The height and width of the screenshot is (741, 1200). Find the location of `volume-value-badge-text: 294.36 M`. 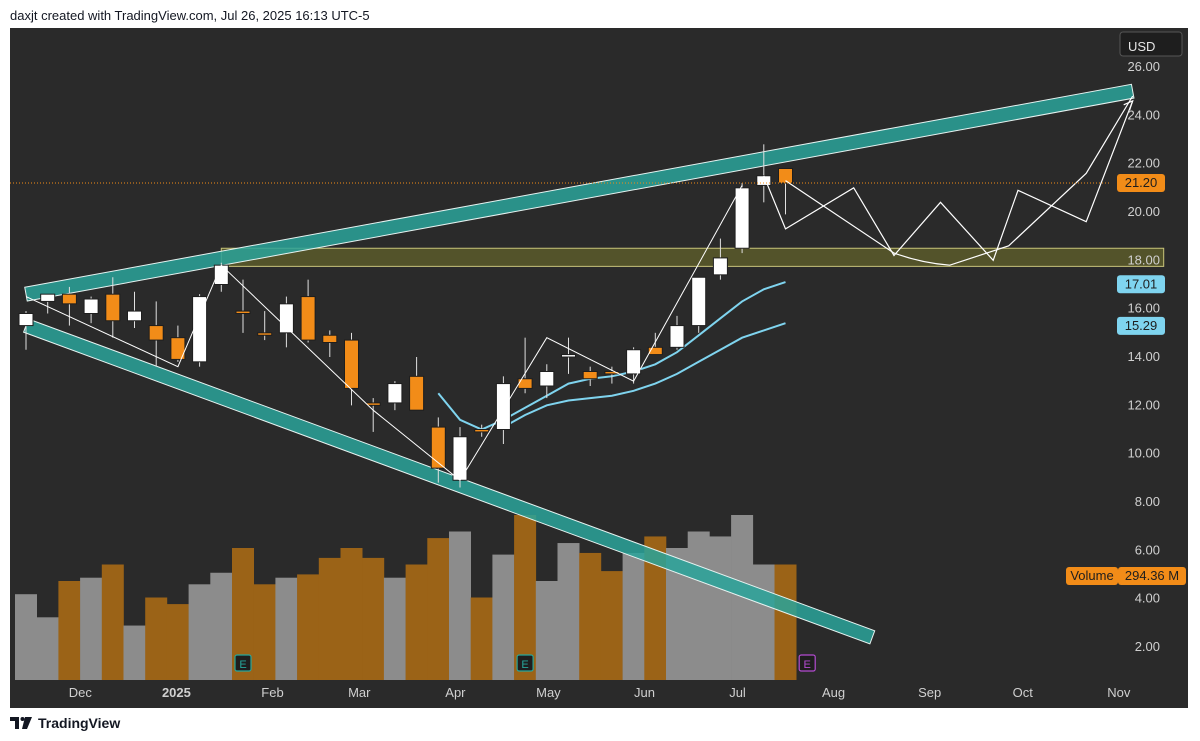

volume-value-badge-text: 294.36 M is located at coordinates (1152, 575).